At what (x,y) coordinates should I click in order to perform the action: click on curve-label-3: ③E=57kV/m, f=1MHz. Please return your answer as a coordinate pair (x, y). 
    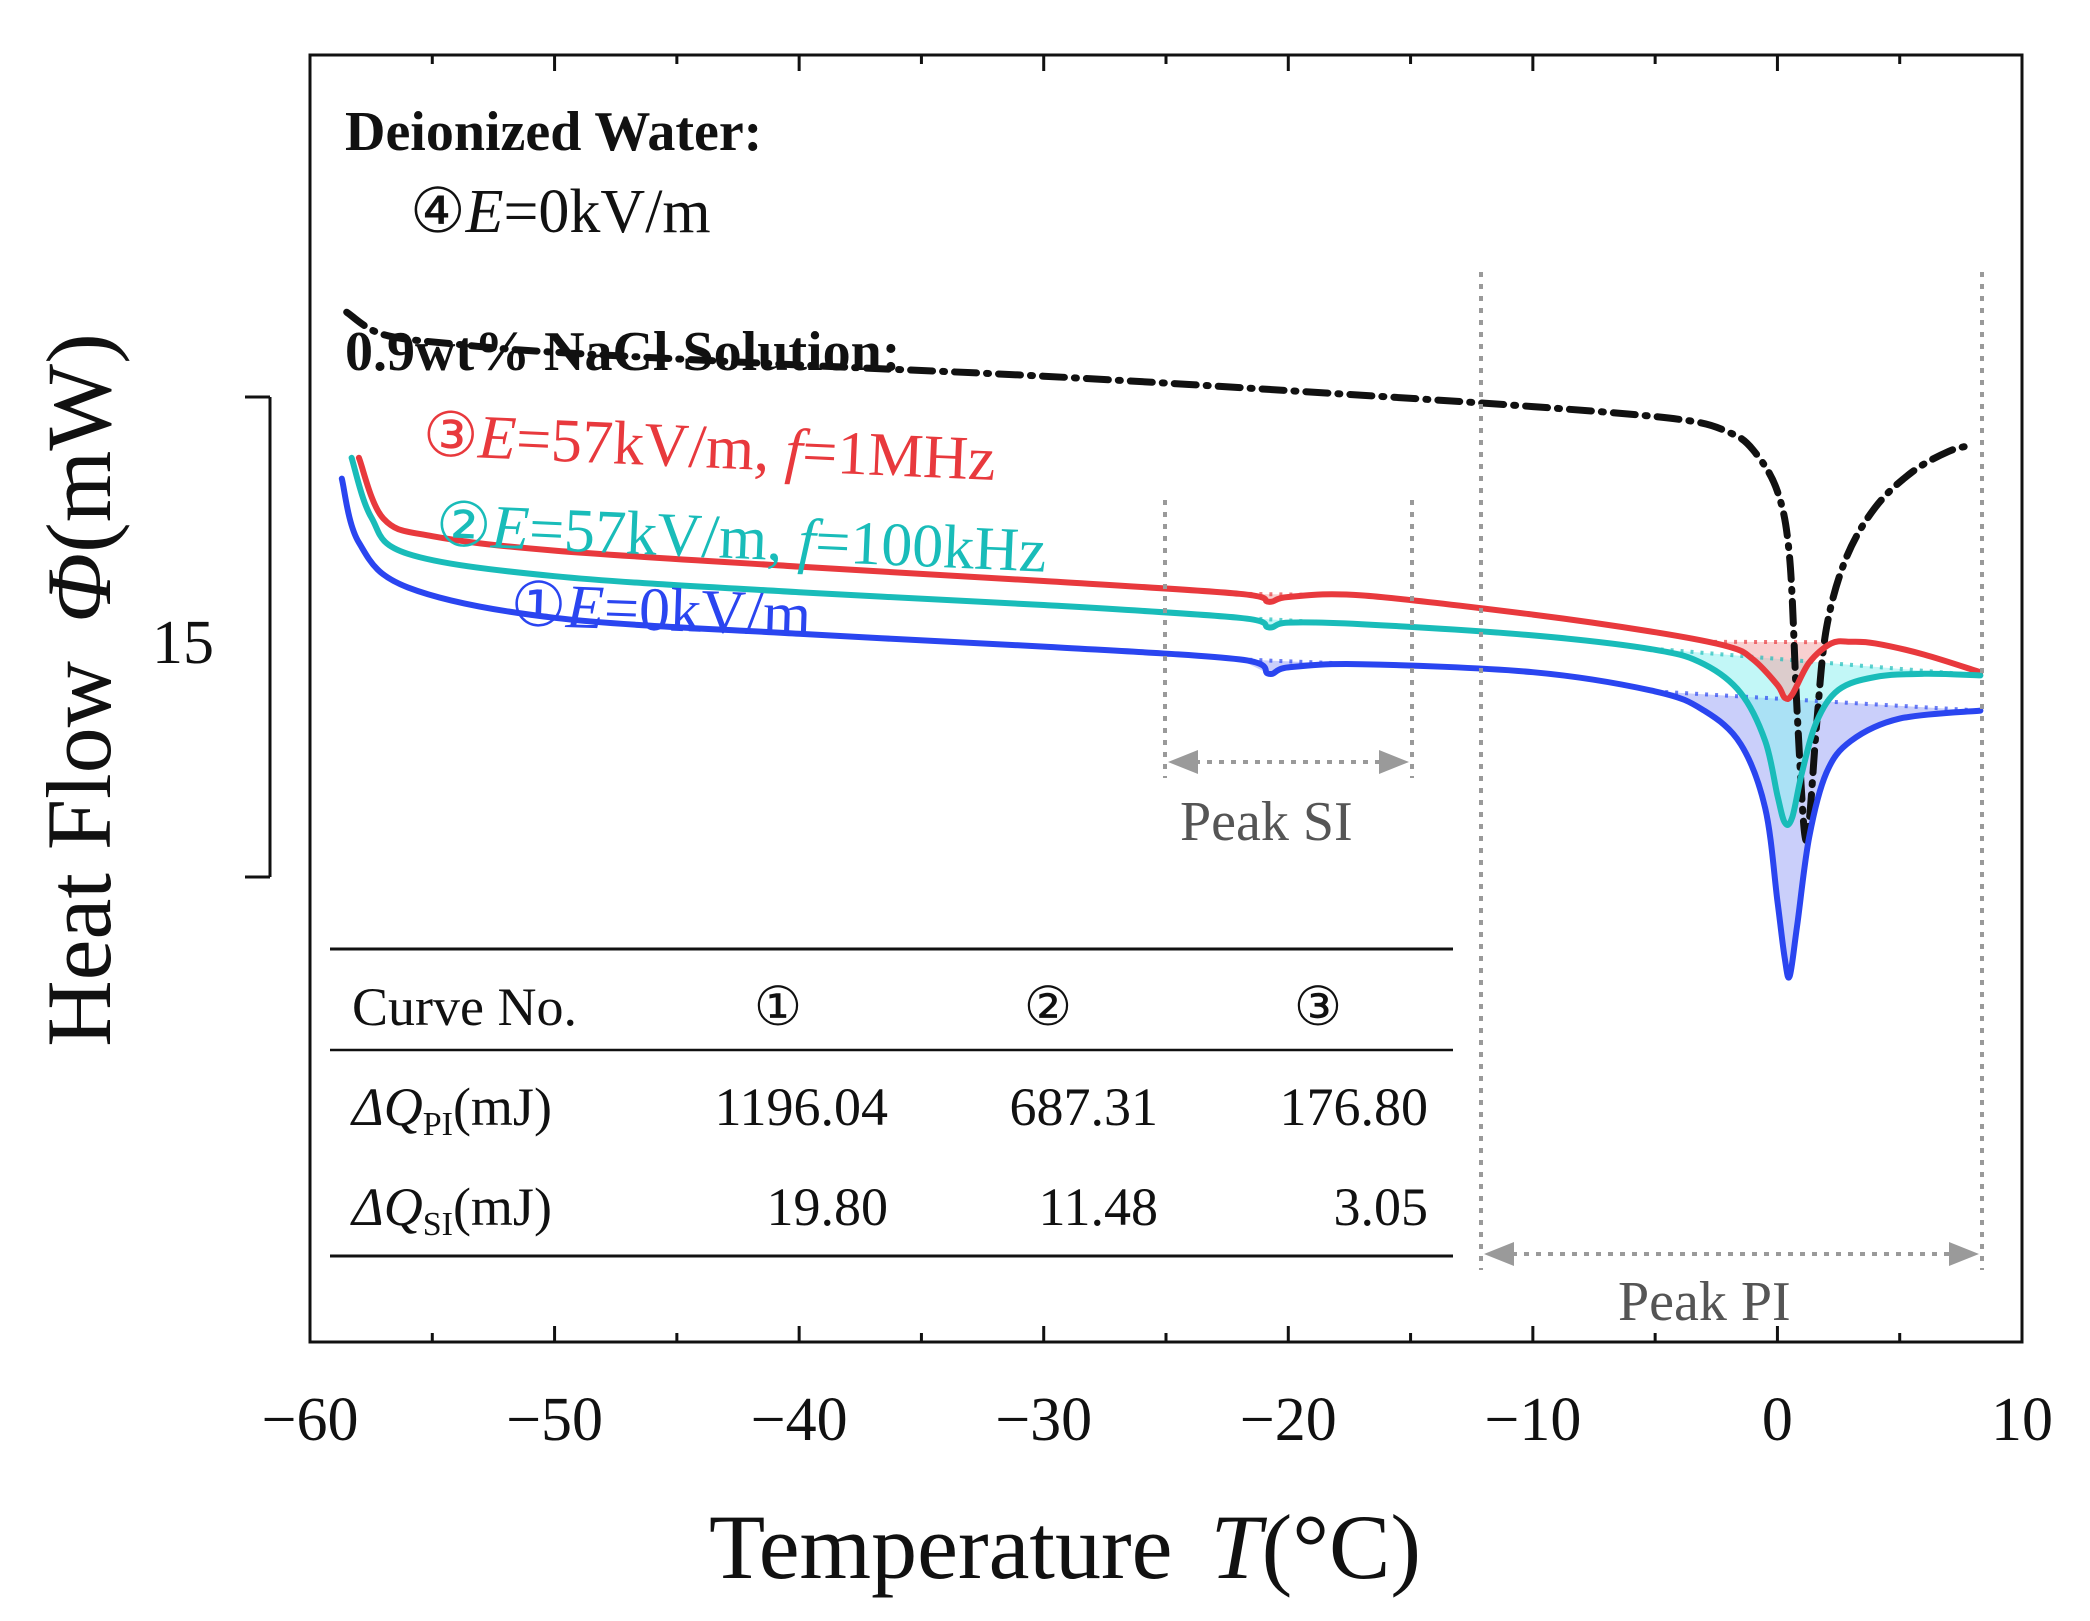
    Looking at the image, I should click on (709, 447).